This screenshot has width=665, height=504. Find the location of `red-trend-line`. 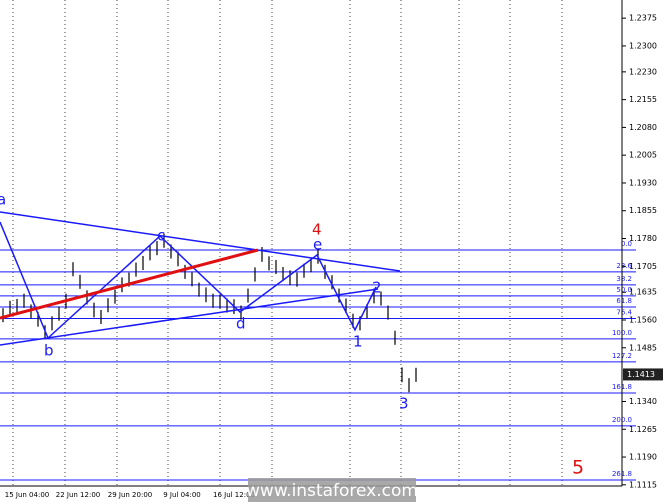

red-trend-line is located at coordinates (129, 284).